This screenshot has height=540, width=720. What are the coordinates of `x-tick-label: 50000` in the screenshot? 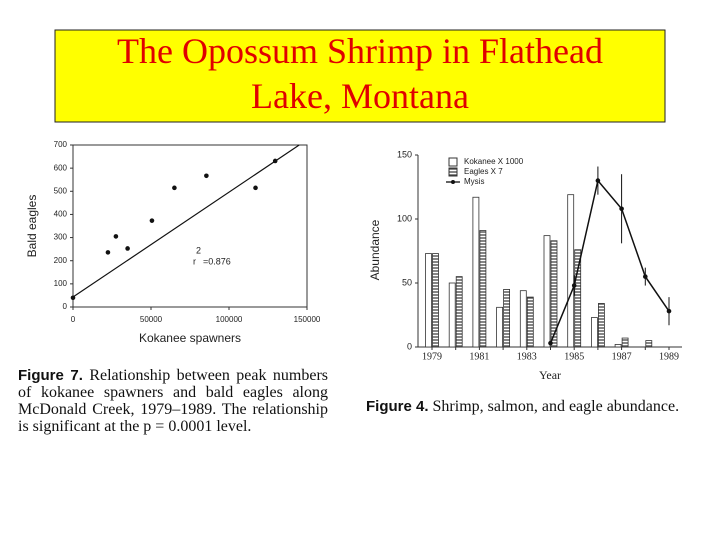 It's located at (151, 319).